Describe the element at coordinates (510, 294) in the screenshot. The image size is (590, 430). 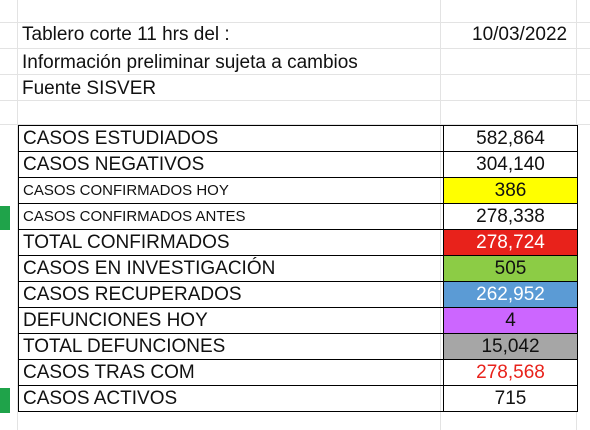
I see `row-value: 262,952` at that location.